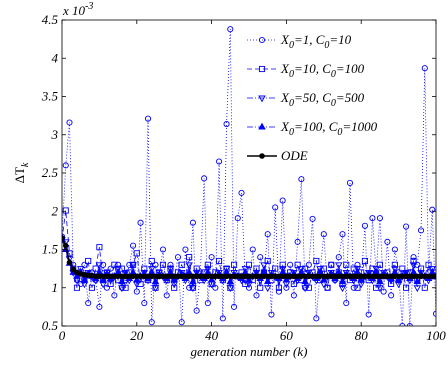 This screenshot has height=372, width=448. I want to click on legend-label-part-3-c: =1000, so click(359, 126).